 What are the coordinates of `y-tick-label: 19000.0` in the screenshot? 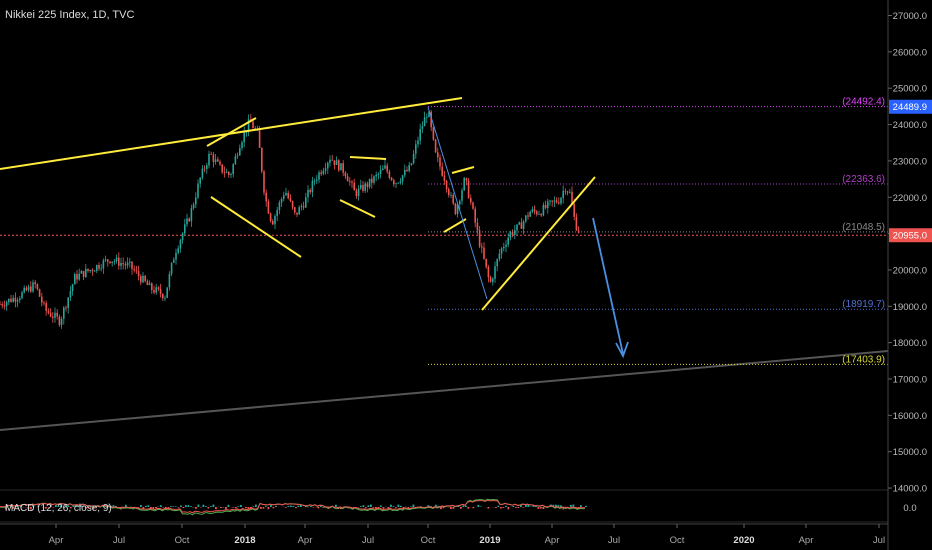 It's located at (910, 307).